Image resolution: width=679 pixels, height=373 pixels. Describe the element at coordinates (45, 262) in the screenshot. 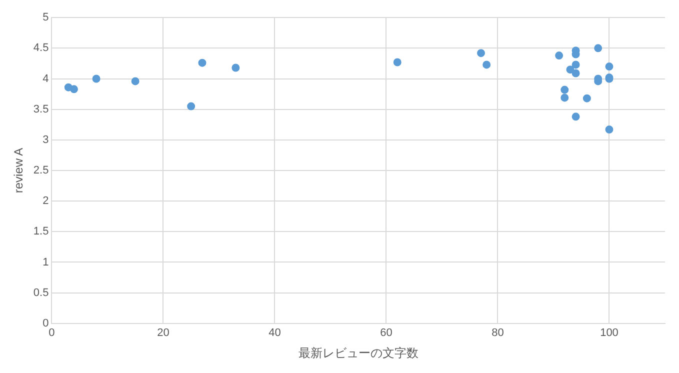

I see `y-tick-label: 1` at that location.